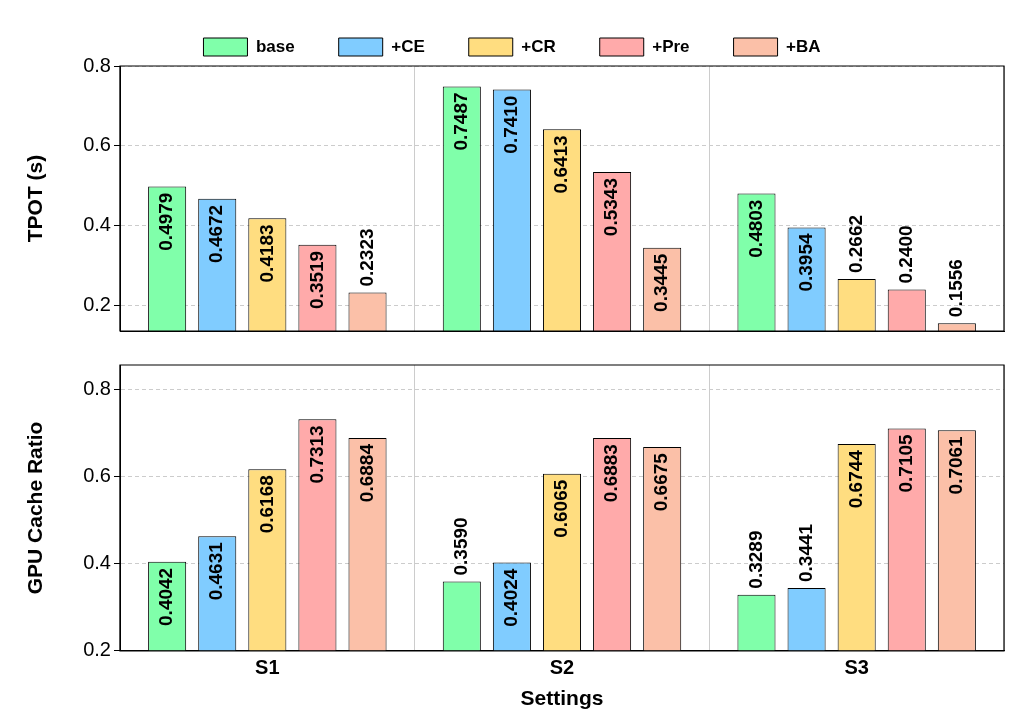 The height and width of the screenshot is (716, 1032). Describe the element at coordinates (562, 667) in the screenshot. I see `x-tick-label: S2` at that location.